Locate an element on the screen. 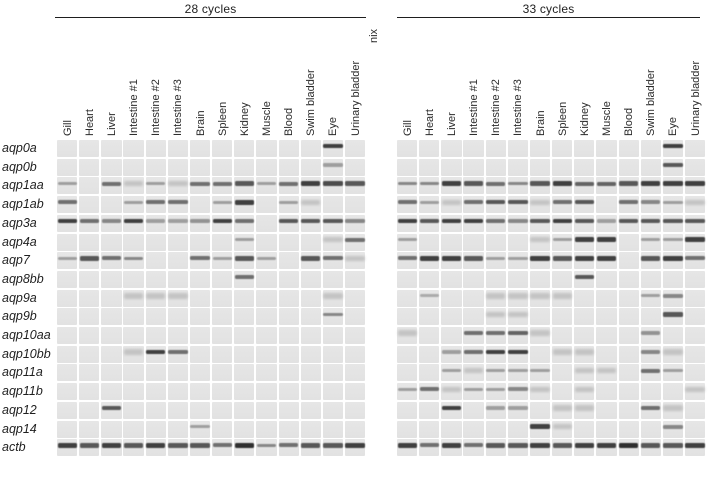 The image size is (709, 482). tissue-label: Eye is located at coordinates (333, 126).